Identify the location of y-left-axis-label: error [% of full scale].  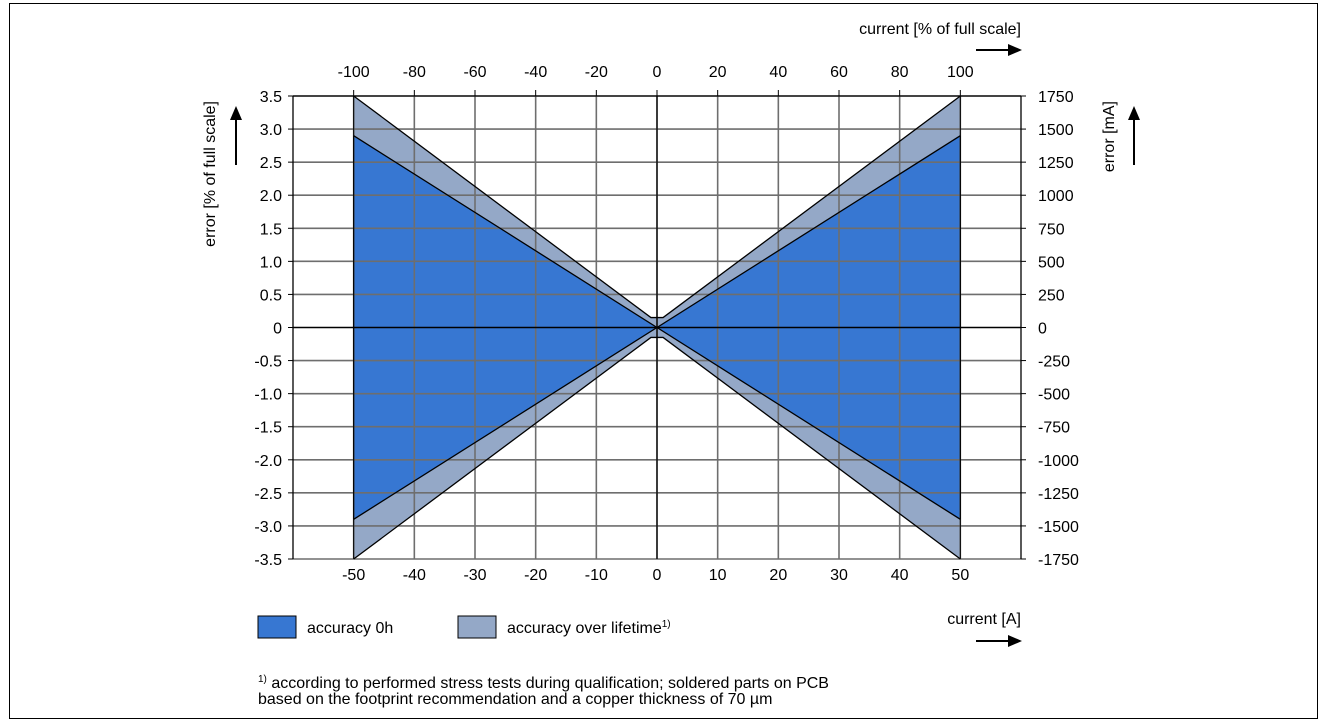
(210, 174).